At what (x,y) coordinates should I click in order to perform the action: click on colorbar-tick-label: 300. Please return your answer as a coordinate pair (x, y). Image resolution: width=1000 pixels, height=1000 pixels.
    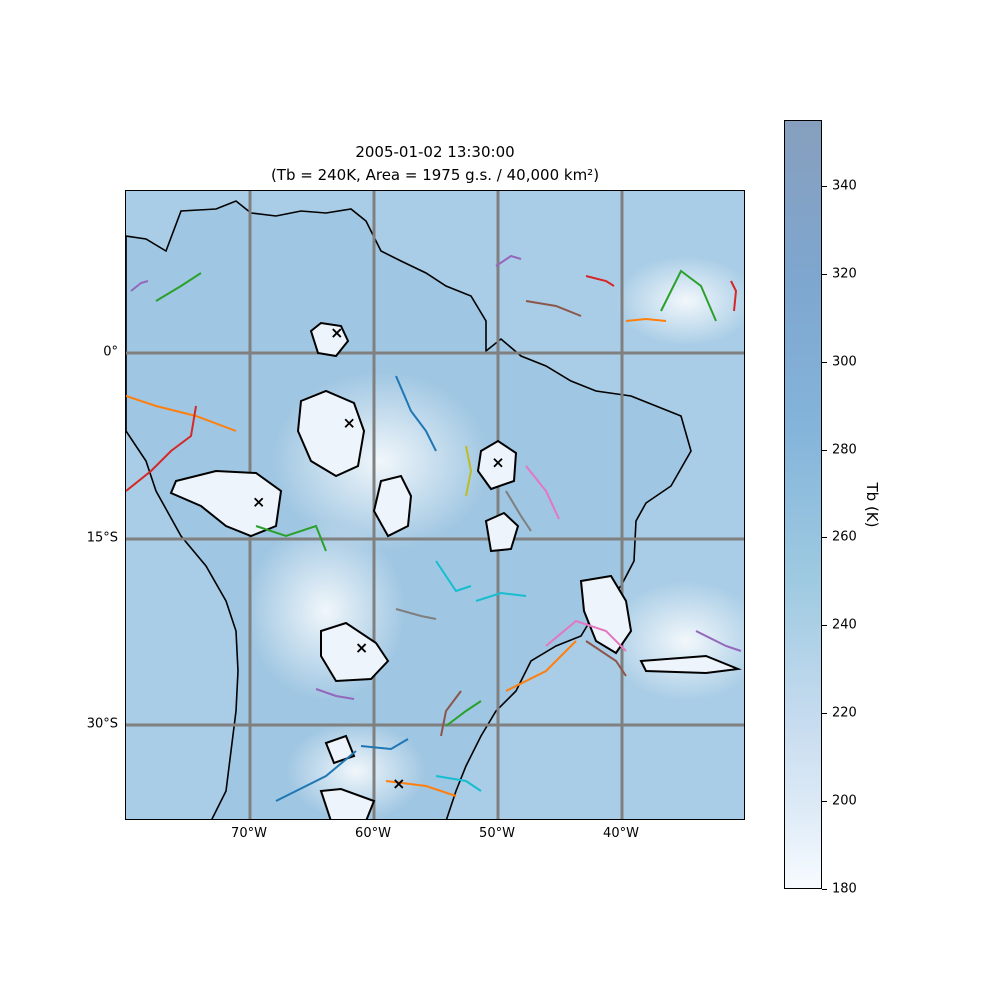
    Looking at the image, I should click on (844, 362).